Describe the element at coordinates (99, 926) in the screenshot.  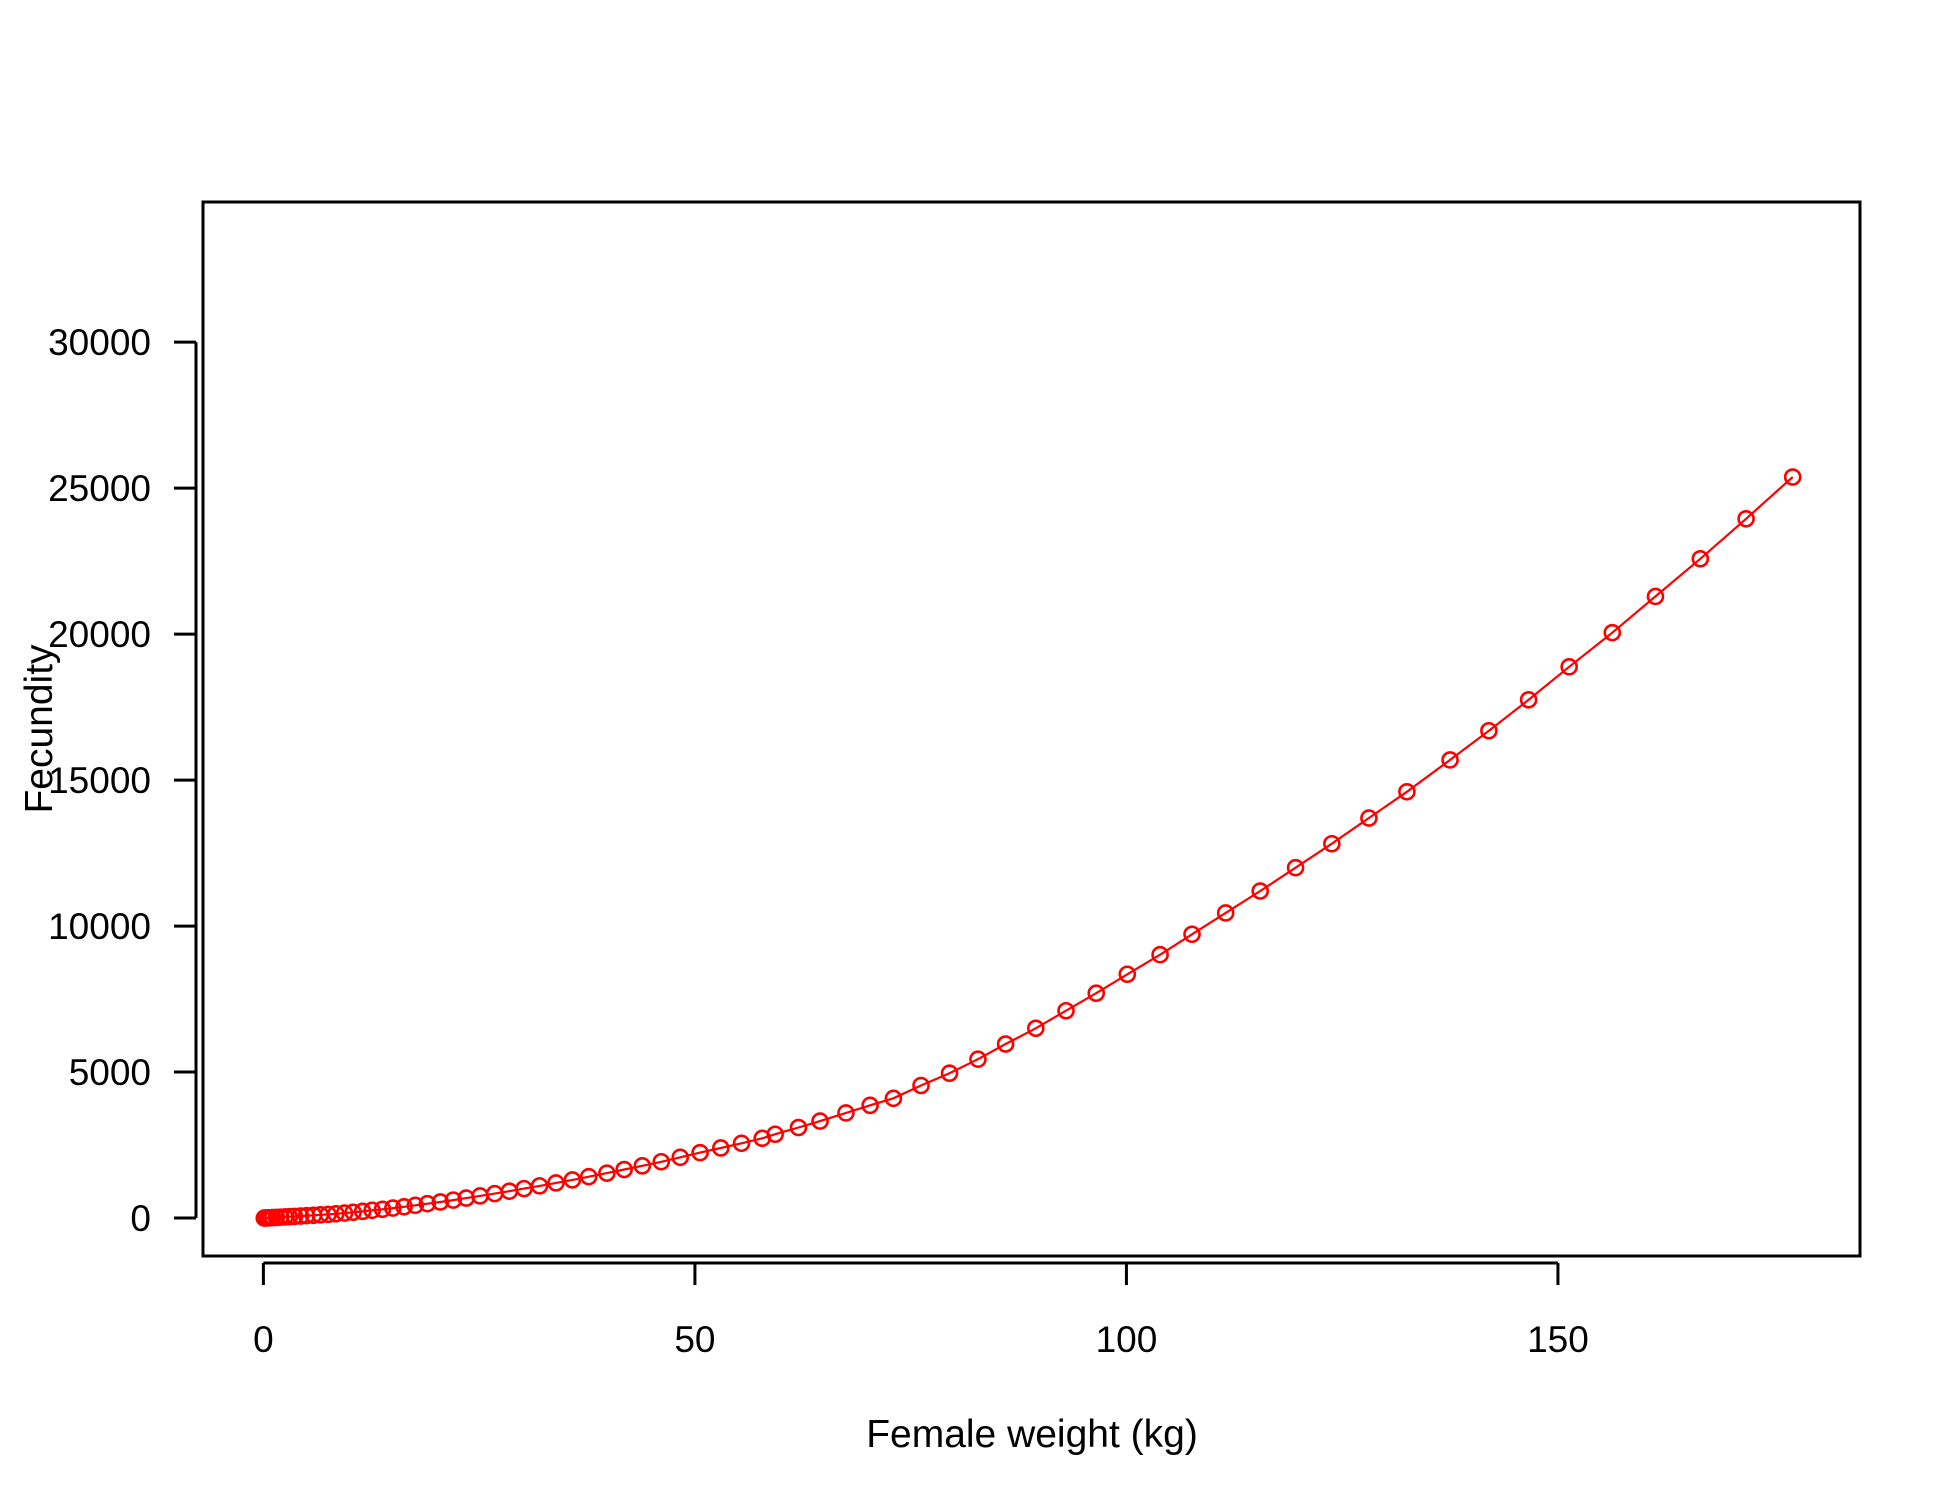
I see `y-tick-label: 10000` at that location.